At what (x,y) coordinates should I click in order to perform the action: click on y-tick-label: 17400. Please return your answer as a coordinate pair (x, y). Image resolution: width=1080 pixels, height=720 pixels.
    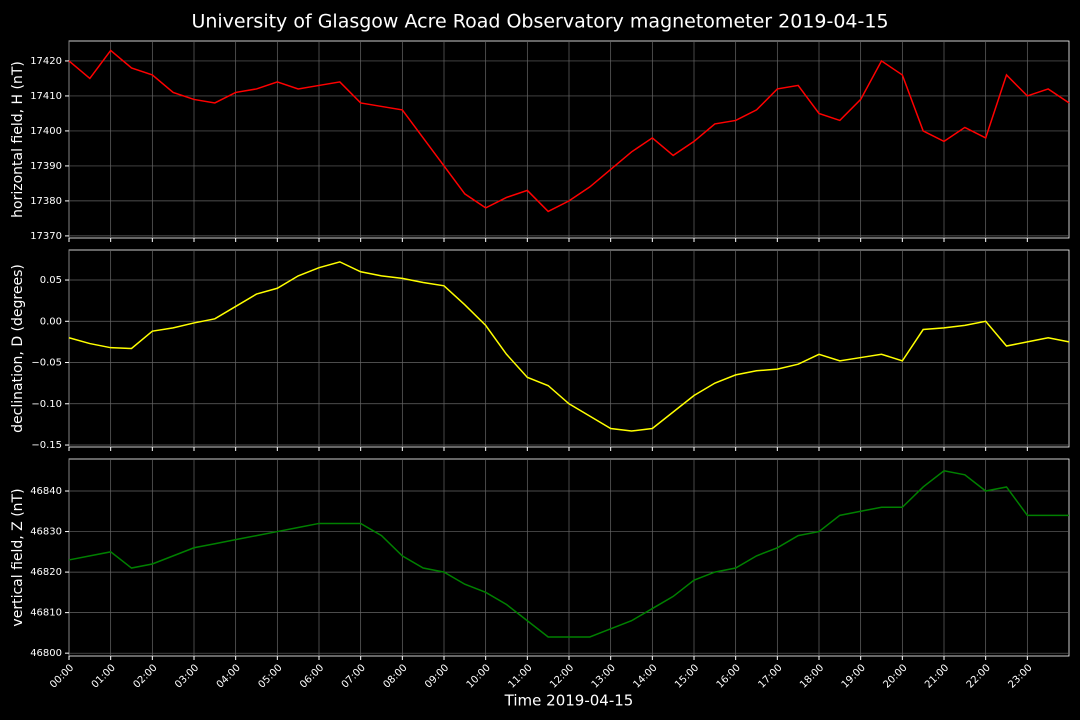
    Looking at the image, I should click on (46, 131).